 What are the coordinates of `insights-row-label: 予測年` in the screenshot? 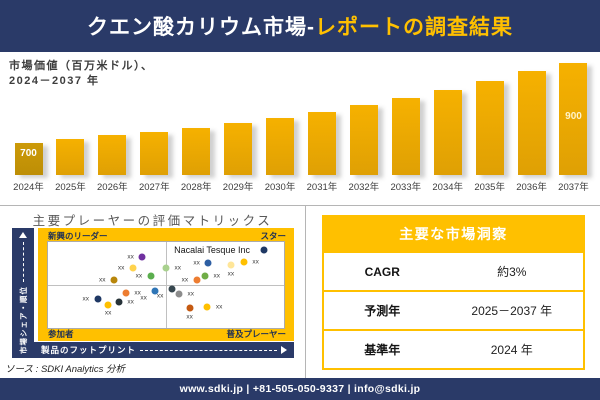 It's located at (382, 311).